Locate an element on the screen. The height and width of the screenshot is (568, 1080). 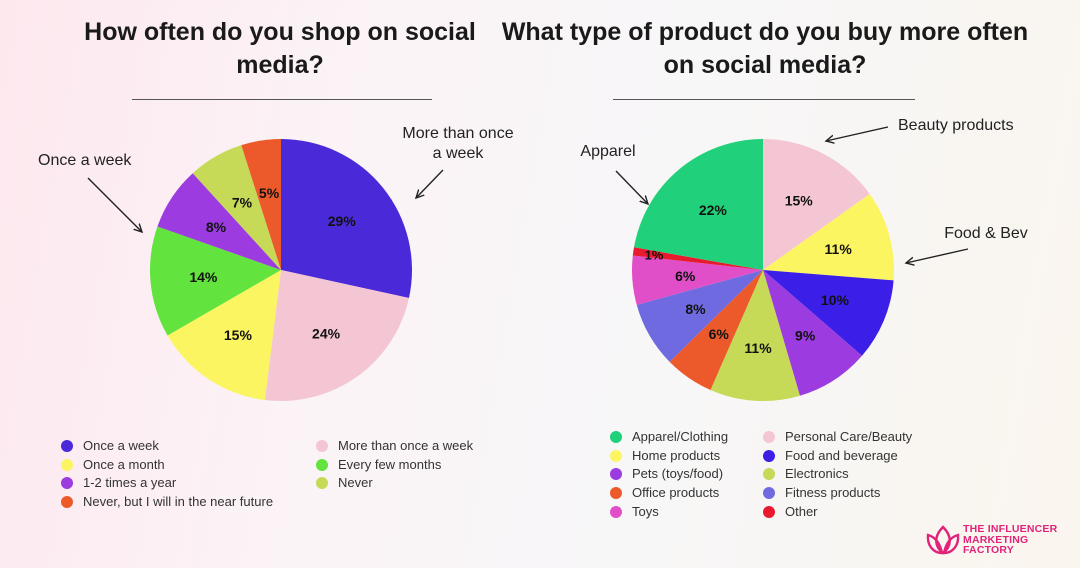
legend-product-home-products: Home products is located at coordinates (665, 455).